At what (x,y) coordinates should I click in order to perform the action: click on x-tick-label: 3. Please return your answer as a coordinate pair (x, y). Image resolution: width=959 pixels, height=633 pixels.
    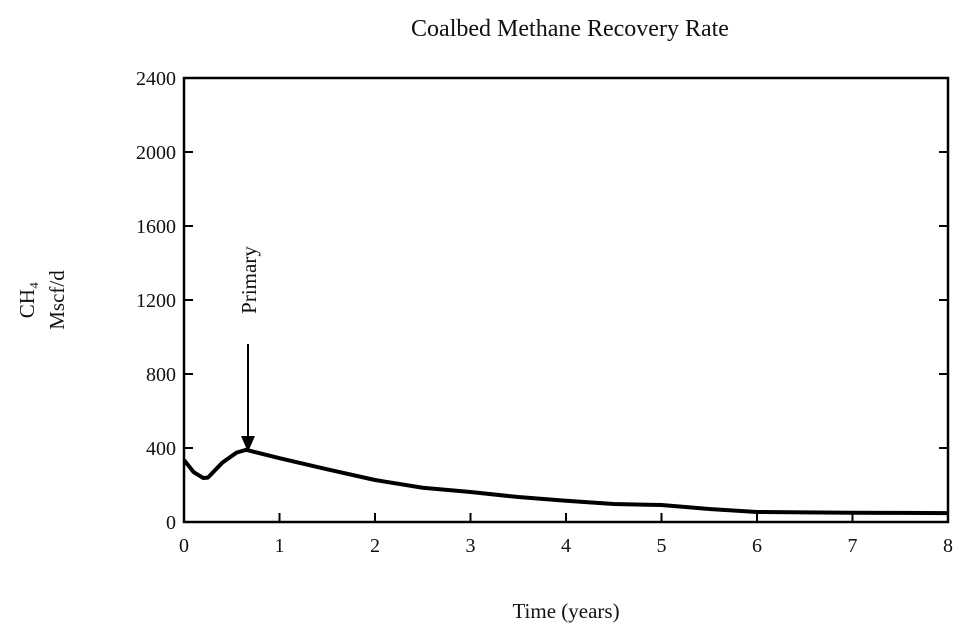
    Looking at the image, I should click on (471, 546).